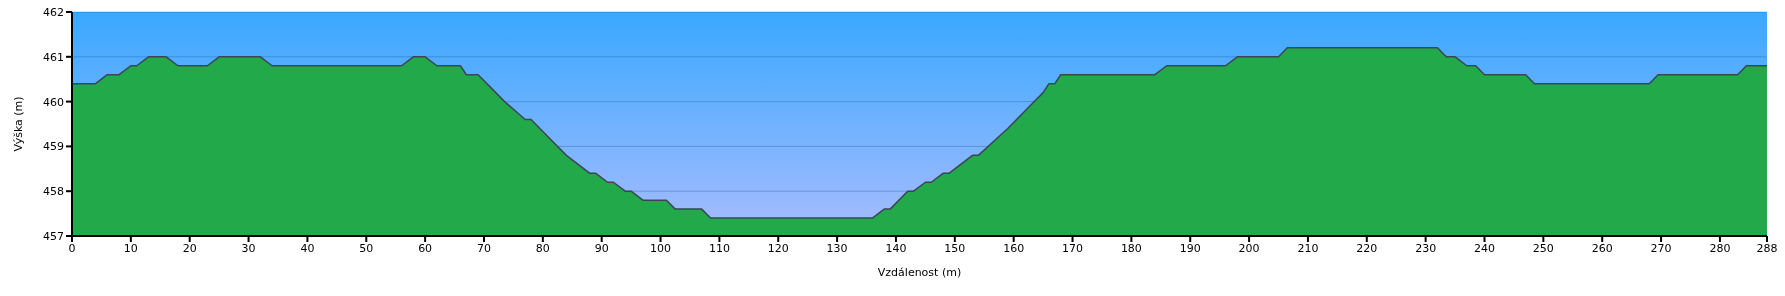 Image resolution: width=1785 pixels, height=296 pixels. Describe the element at coordinates (248, 248) in the screenshot. I see `x-tick-label: 30` at that location.